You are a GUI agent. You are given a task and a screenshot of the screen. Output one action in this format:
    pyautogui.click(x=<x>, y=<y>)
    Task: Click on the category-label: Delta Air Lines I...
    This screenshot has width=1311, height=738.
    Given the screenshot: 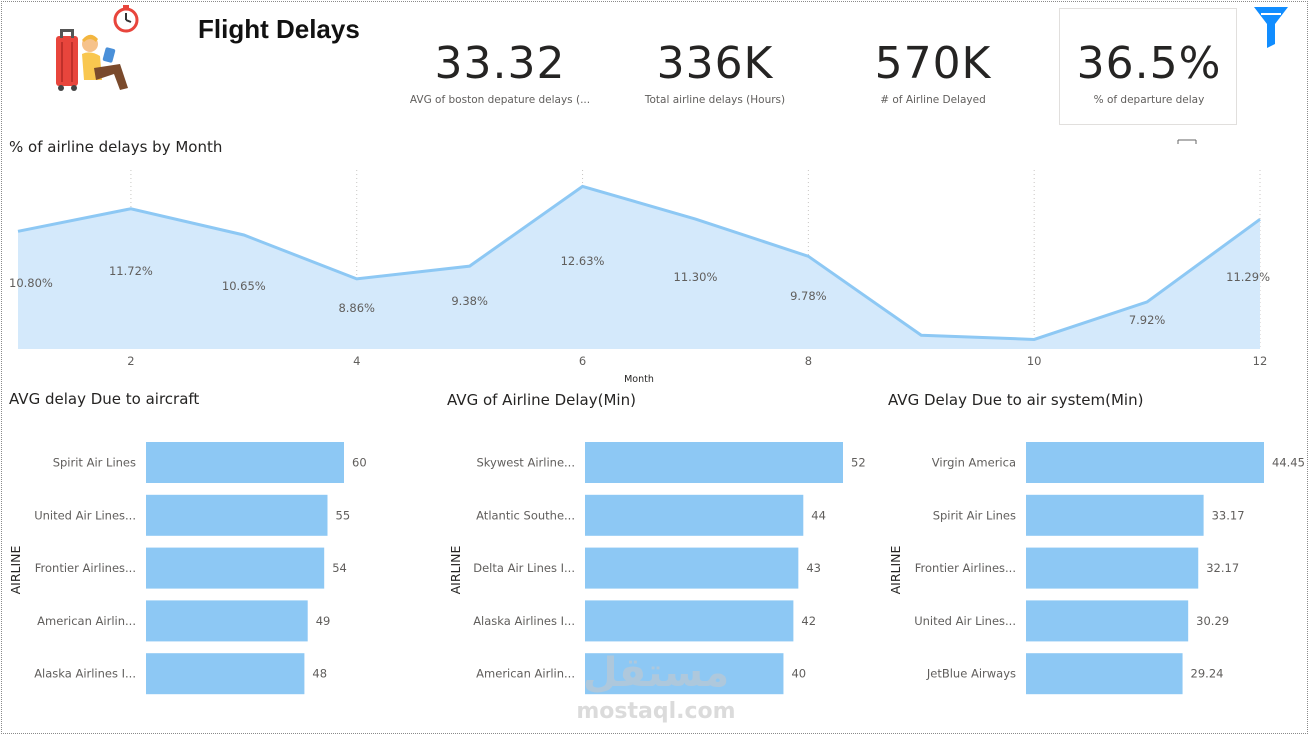 What is the action you would take?
    pyautogui.click(x=524, y=568)
    